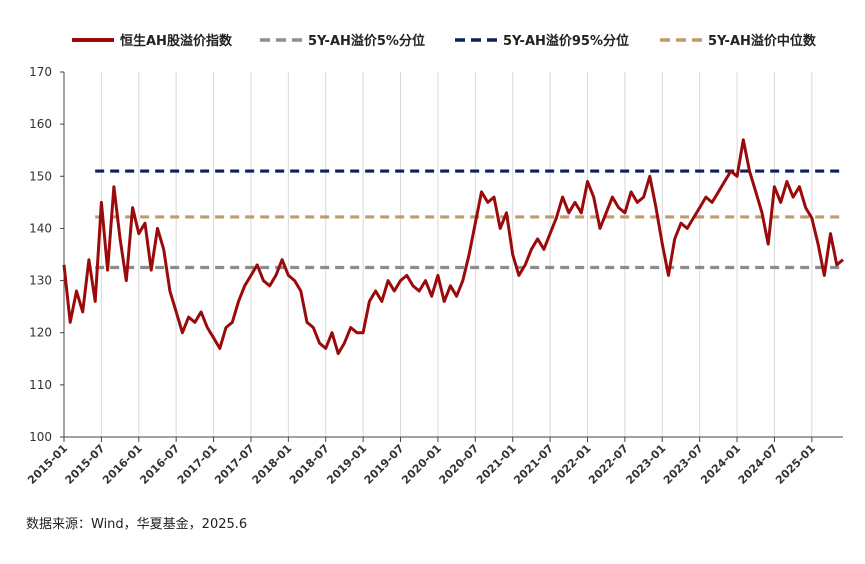 The image size is (865, 564). What do you see at coordinates (176, 41) in the screenshot?
I see `legend-label: 恒生AH股溢价指数` at bounding box center [176, 41].